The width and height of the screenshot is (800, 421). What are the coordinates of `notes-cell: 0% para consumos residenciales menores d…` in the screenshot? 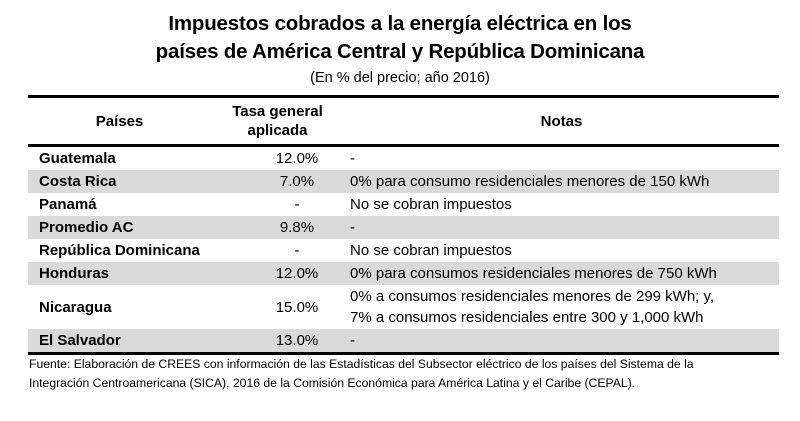 It's located at (533, 273).